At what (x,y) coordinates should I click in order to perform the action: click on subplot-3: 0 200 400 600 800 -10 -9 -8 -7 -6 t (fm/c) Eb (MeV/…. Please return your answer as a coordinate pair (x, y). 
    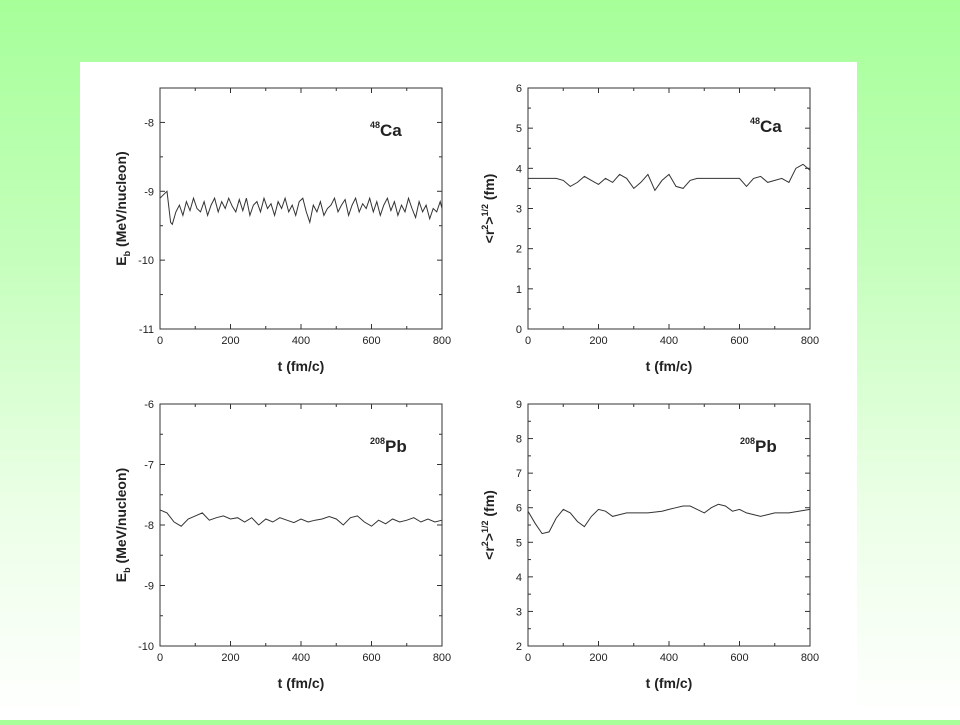
    Looking at the image, I should click on (282, 545).